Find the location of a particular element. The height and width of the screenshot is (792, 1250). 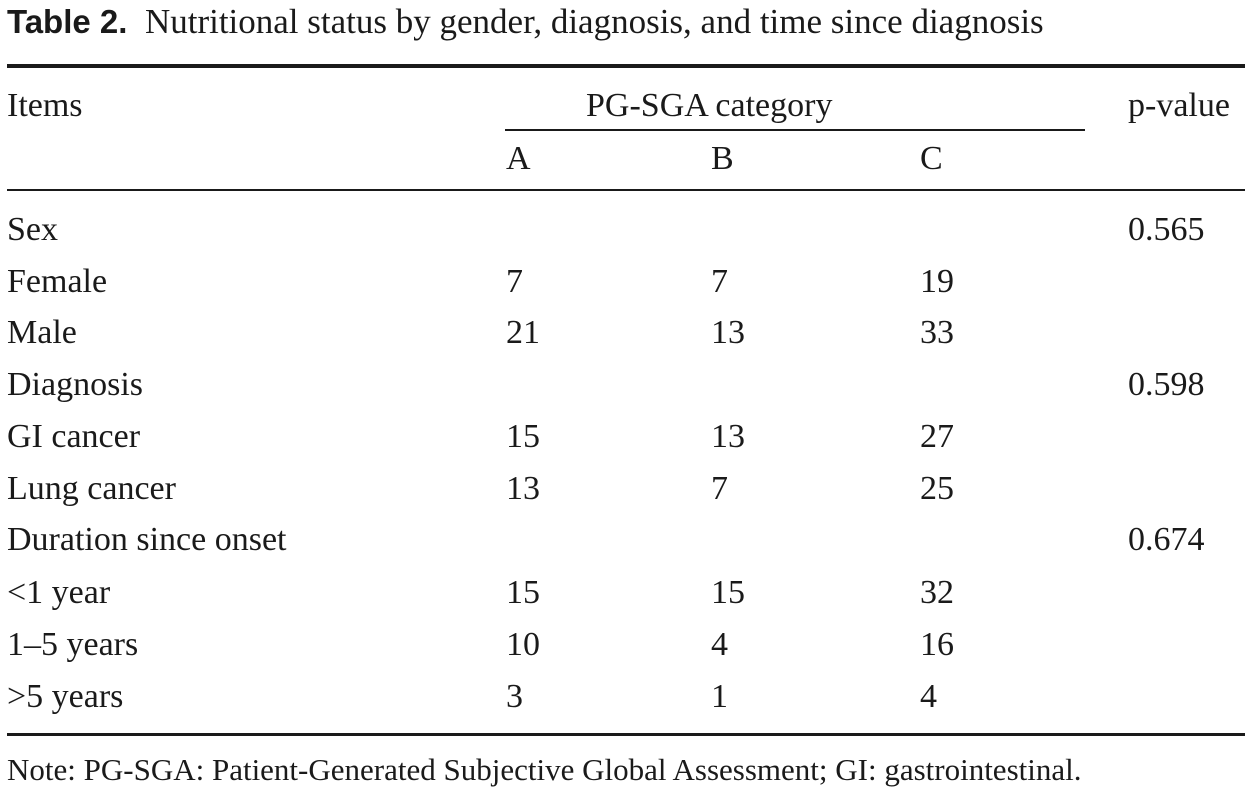

cell-c: 19 is located at coordinates (937, 281).